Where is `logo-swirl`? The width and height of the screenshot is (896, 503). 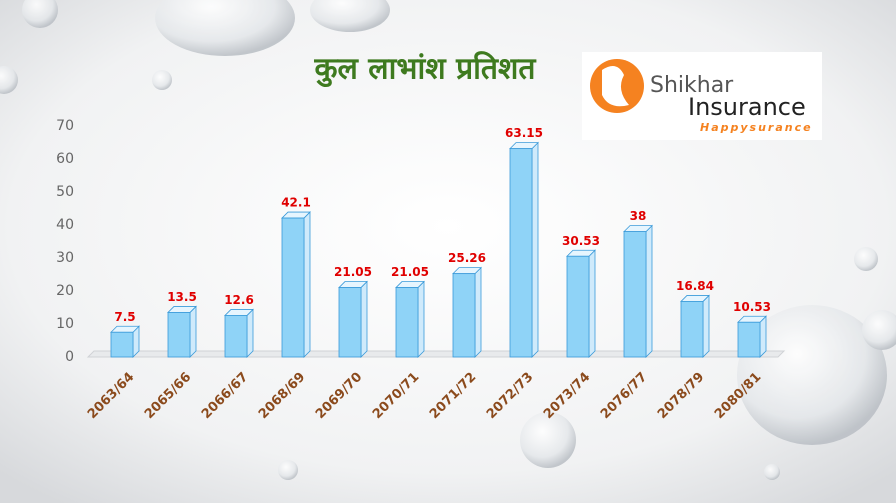
logo-swirl is located at coordinates (615, 86).